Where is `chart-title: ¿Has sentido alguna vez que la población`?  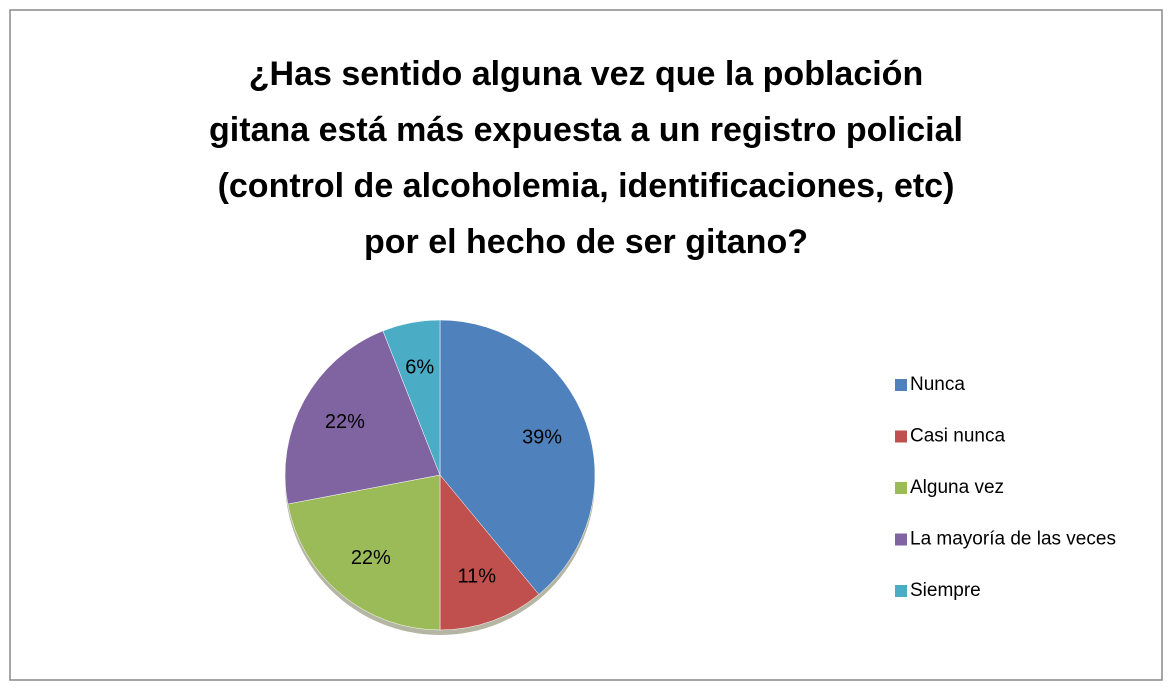 chart-title: ¿Has sentido alguna vez que la población is located at coordinates (586, 74).